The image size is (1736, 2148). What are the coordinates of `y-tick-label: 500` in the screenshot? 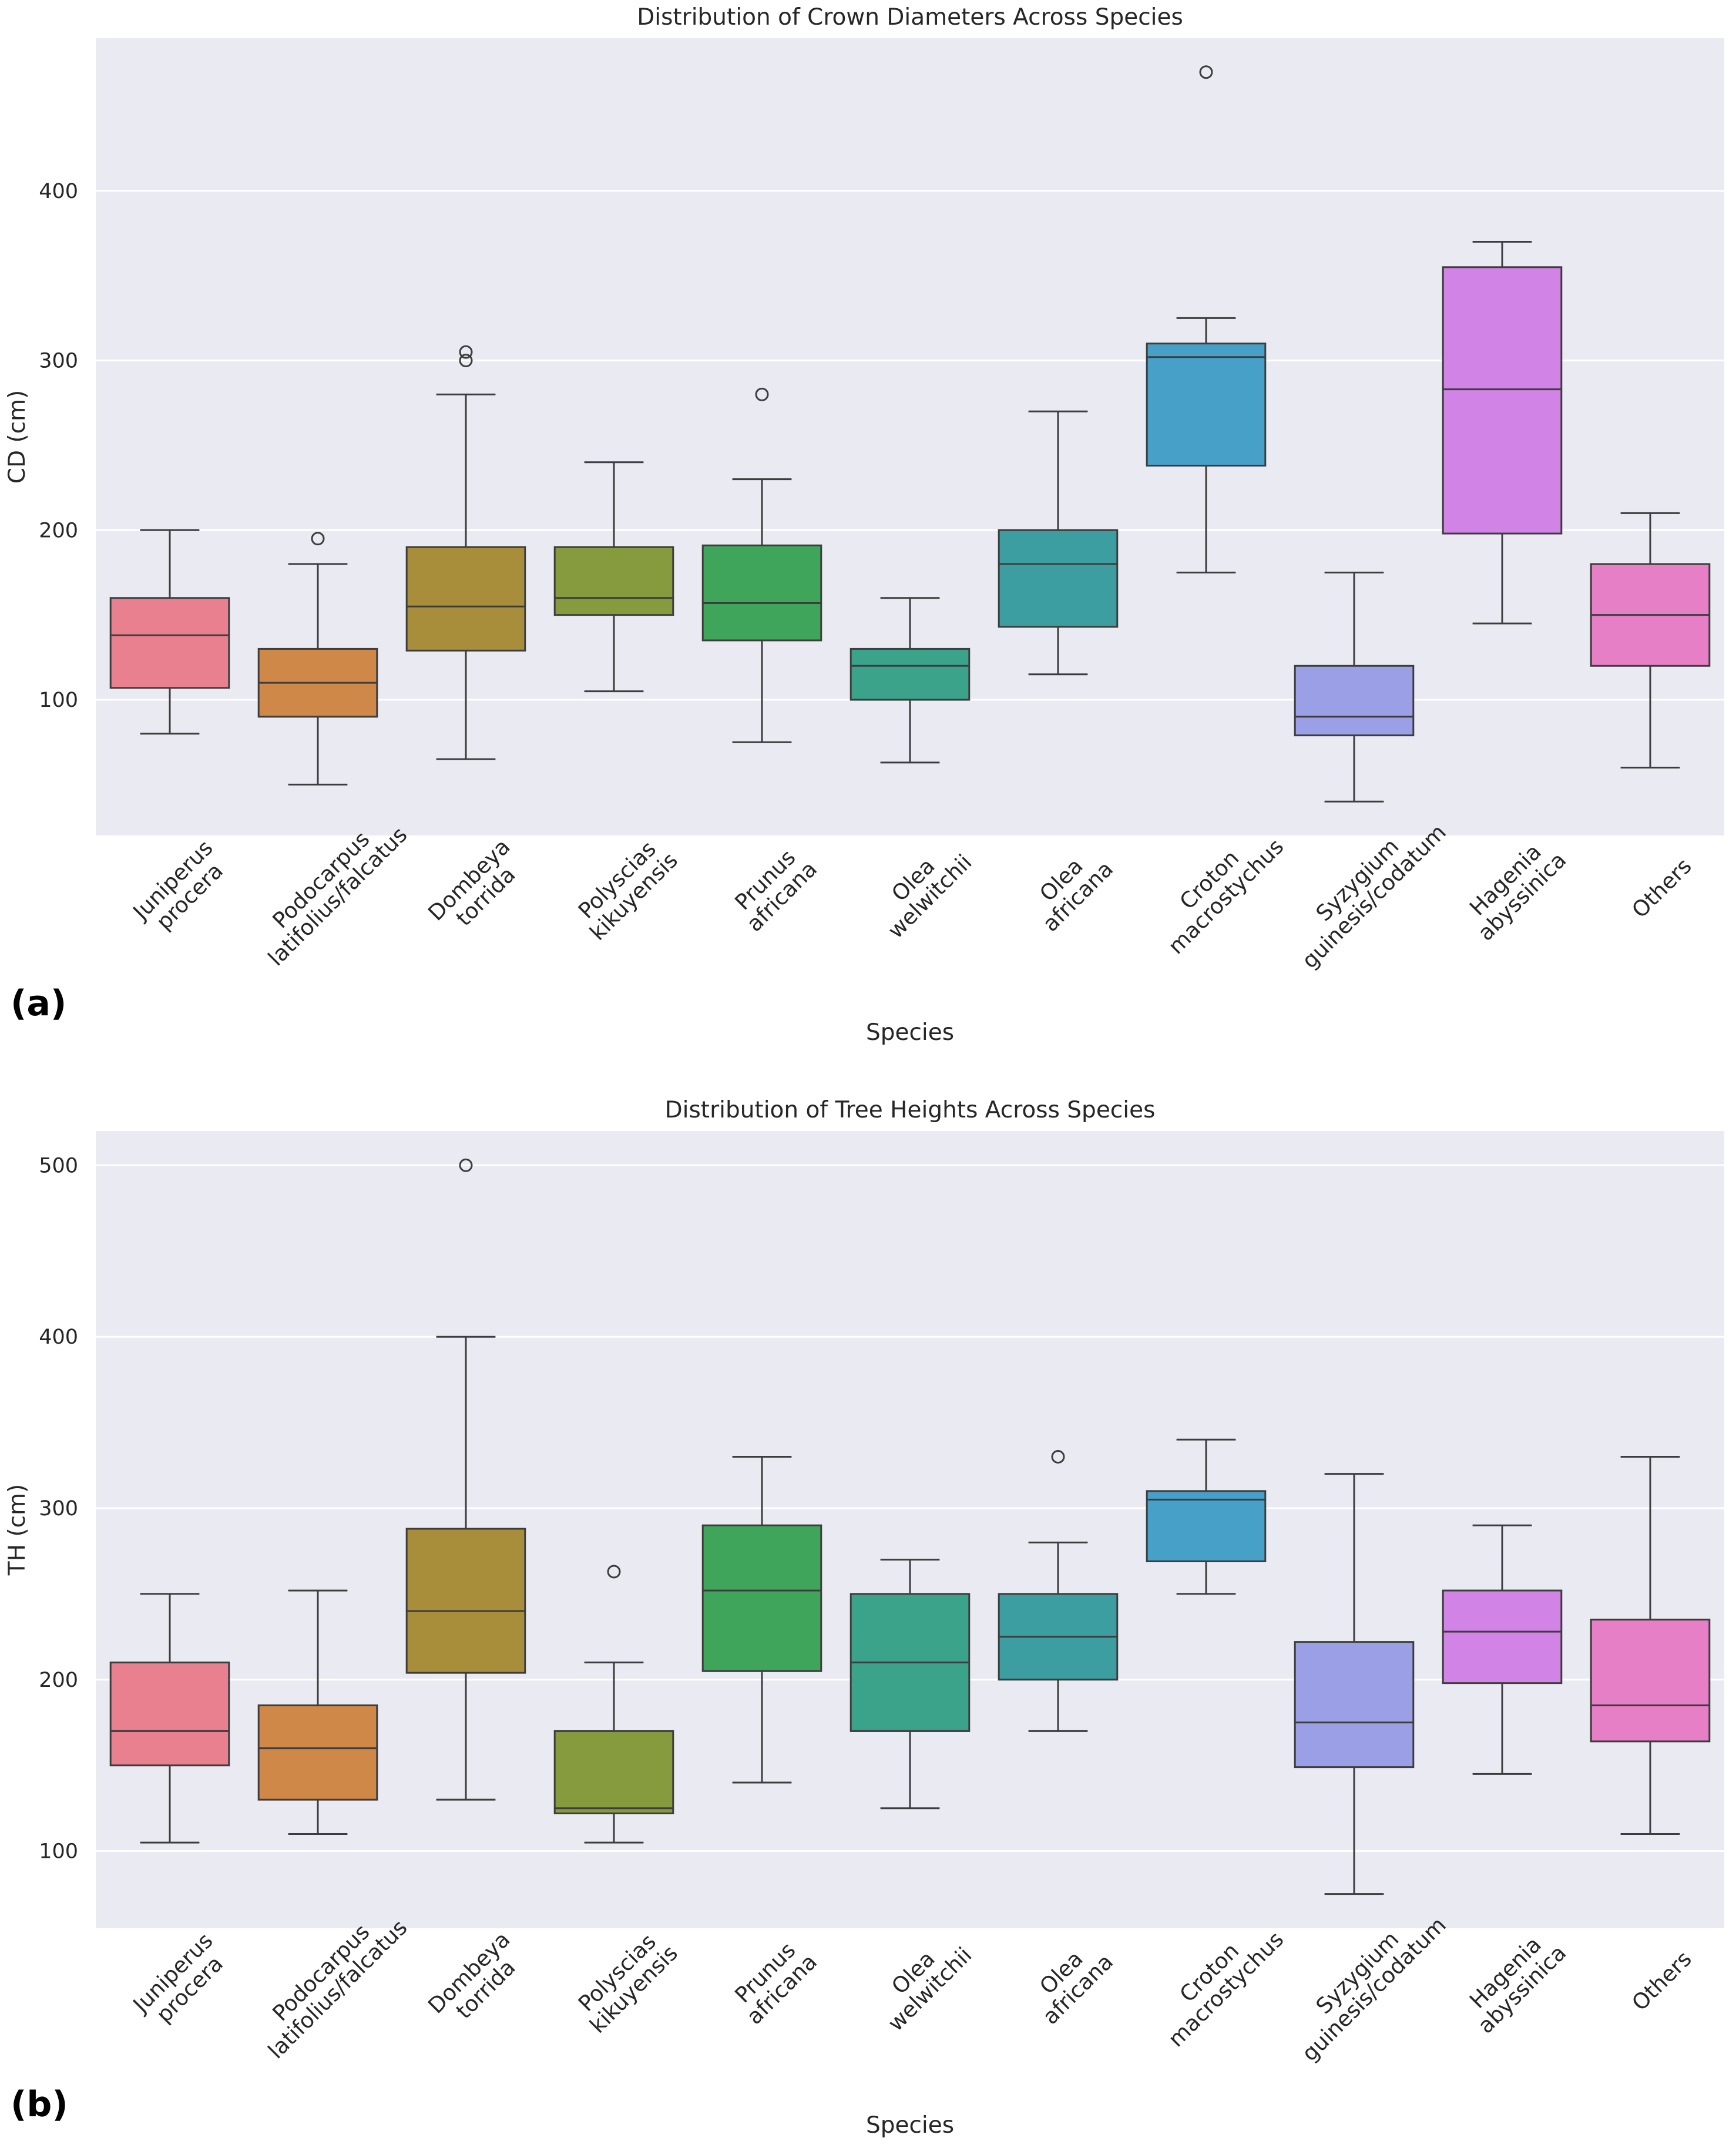 It's located at (58, 1166).